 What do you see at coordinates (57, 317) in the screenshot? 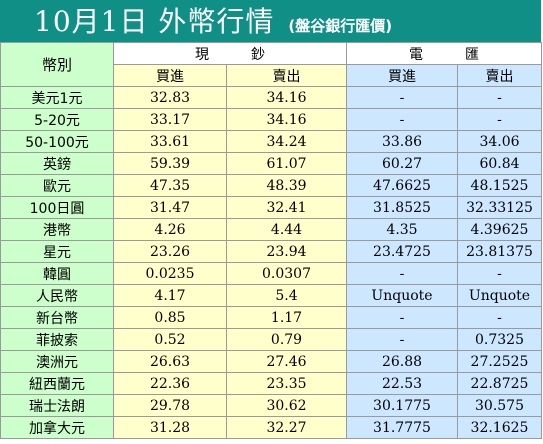
I see `currency-label: 新台幣` at bounding box center [57, 317].